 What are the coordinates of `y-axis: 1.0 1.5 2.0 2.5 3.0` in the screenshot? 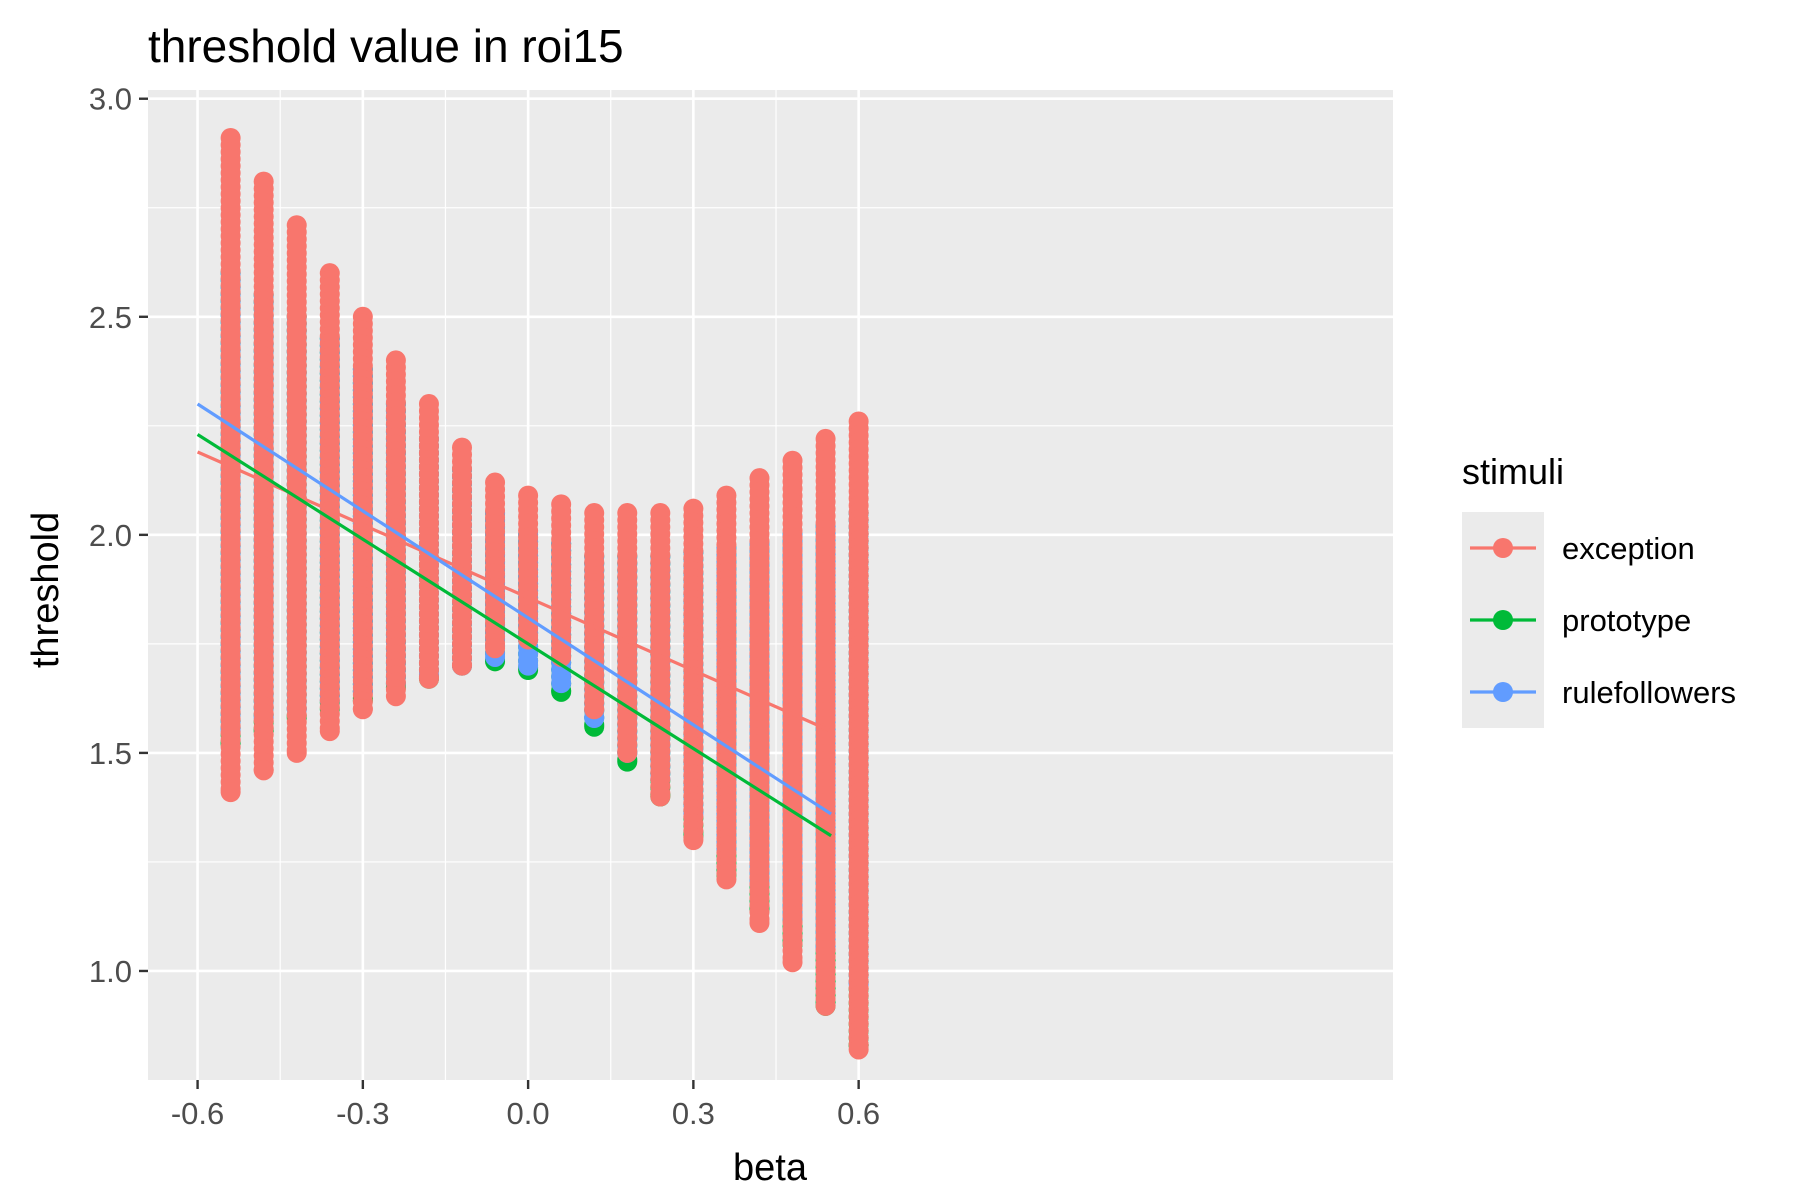 It's located at (118, 535).